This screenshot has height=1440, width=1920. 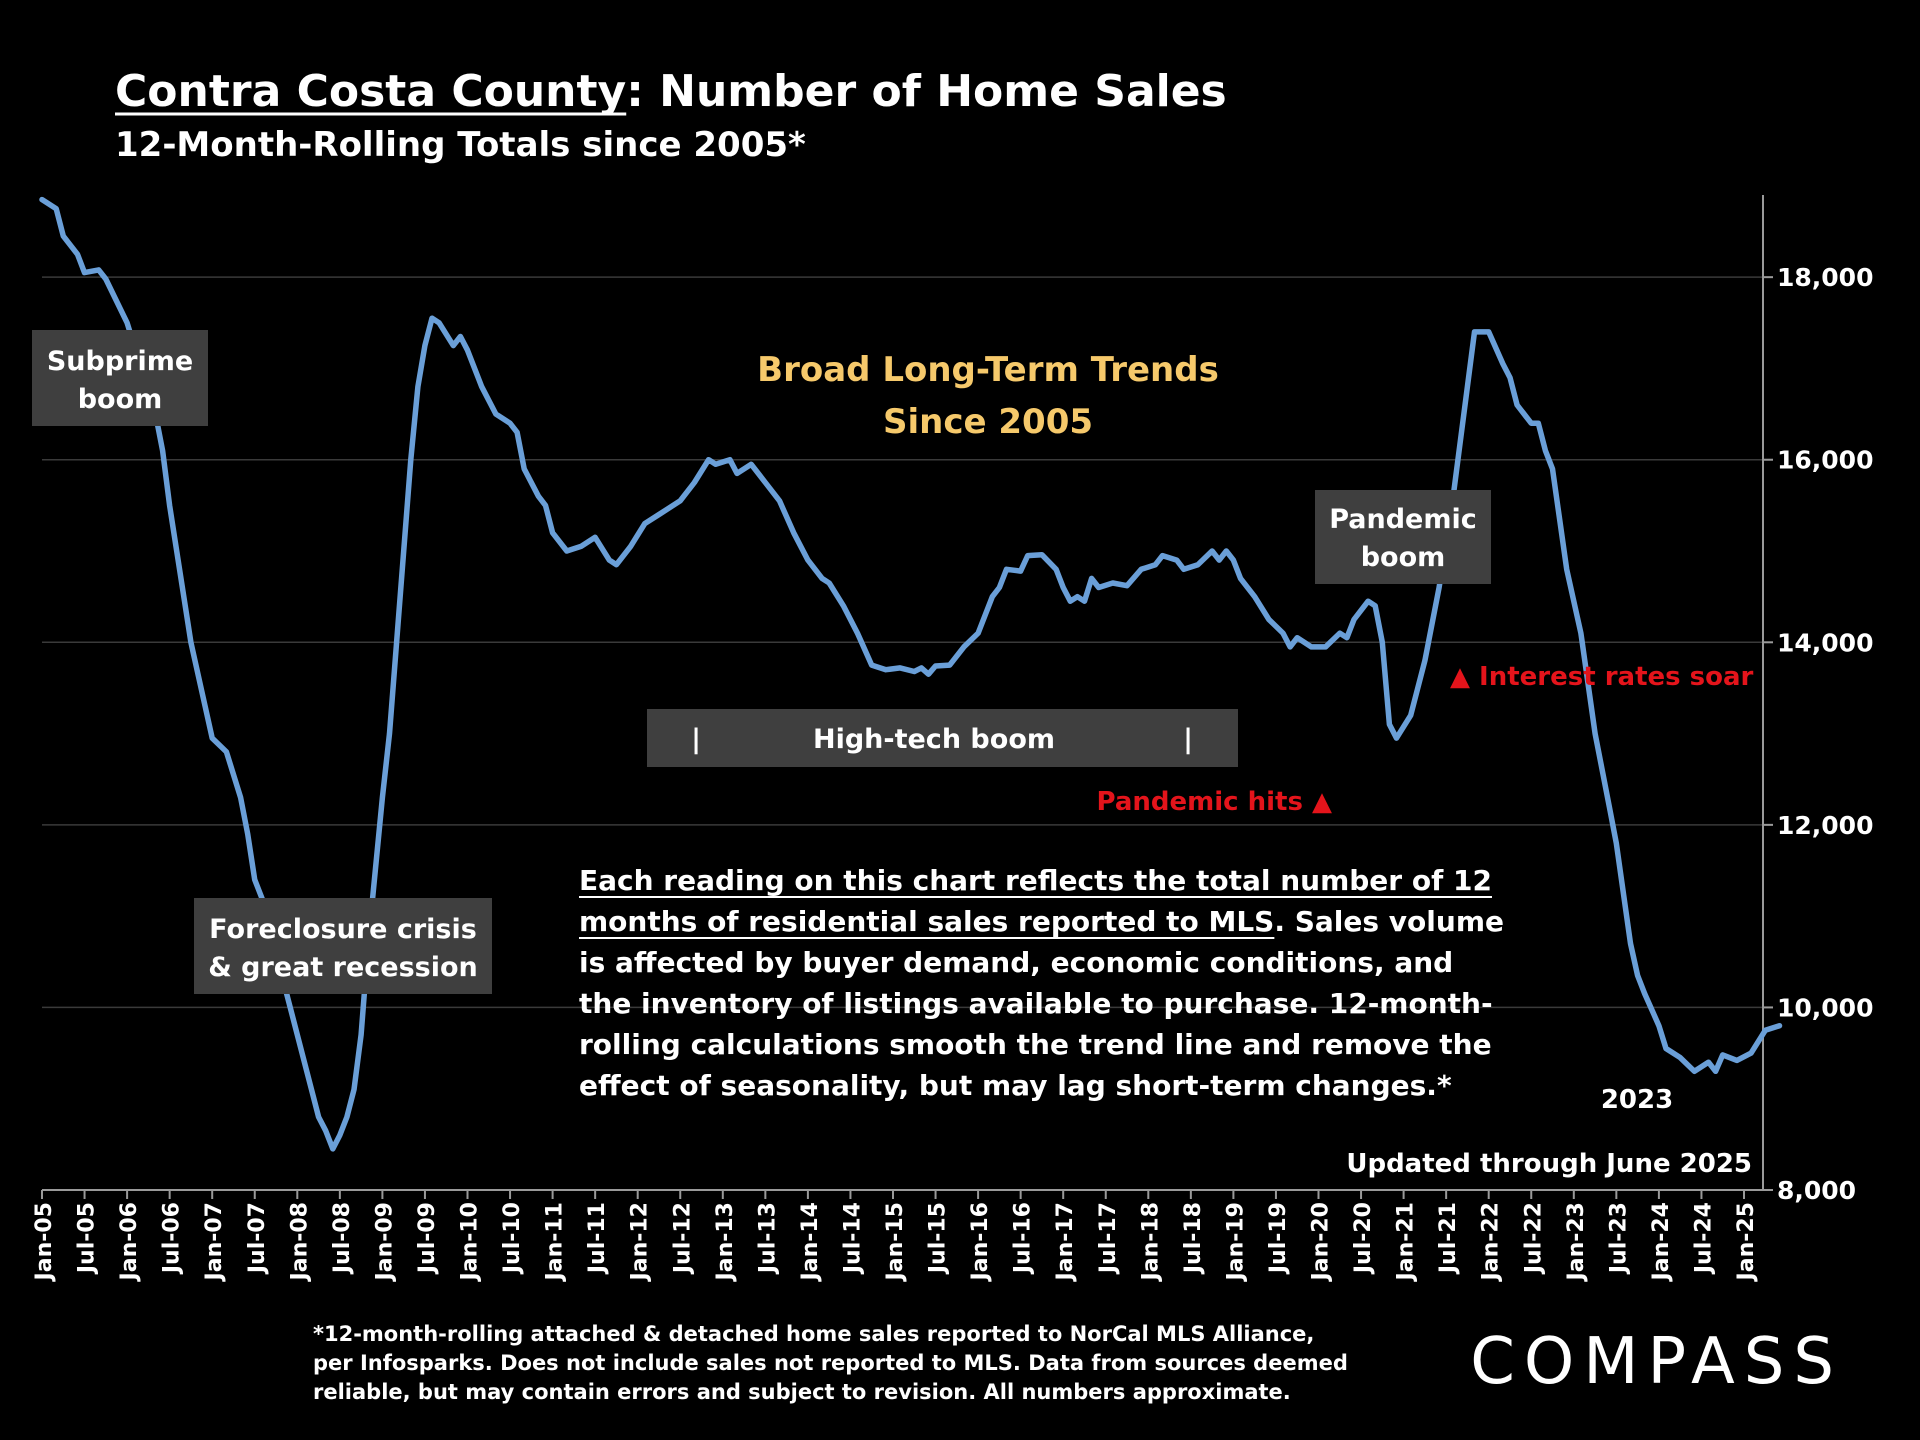 I want to click on chart-title-county: Contra Costa County, so click(x=370, y=91).